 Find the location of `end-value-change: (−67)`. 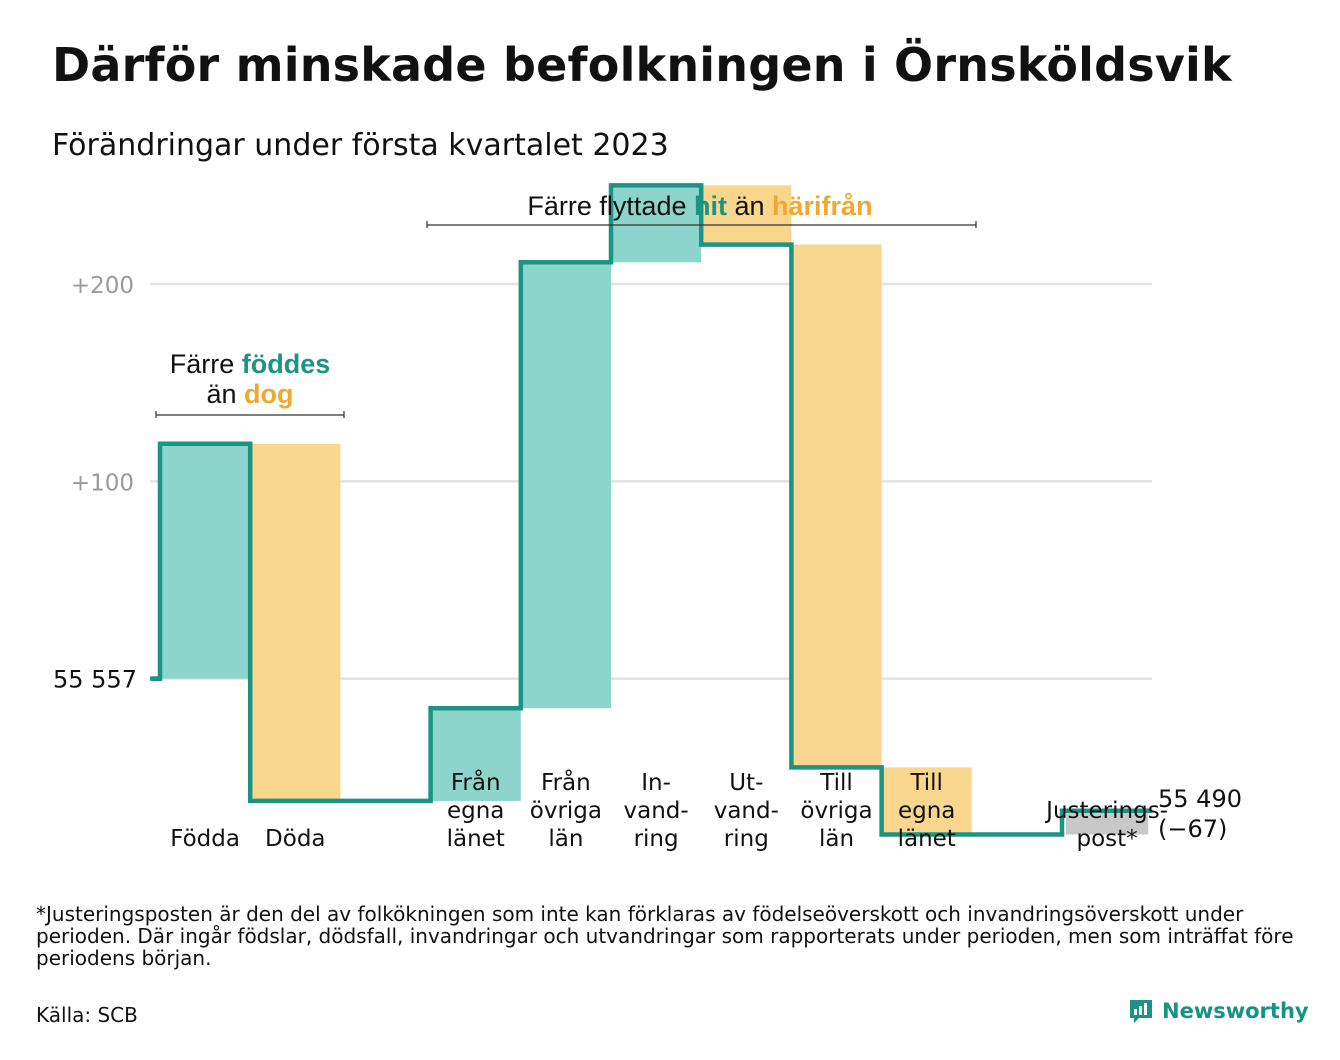

end-value-change: (−67) is located at coordinates (1192, 829).